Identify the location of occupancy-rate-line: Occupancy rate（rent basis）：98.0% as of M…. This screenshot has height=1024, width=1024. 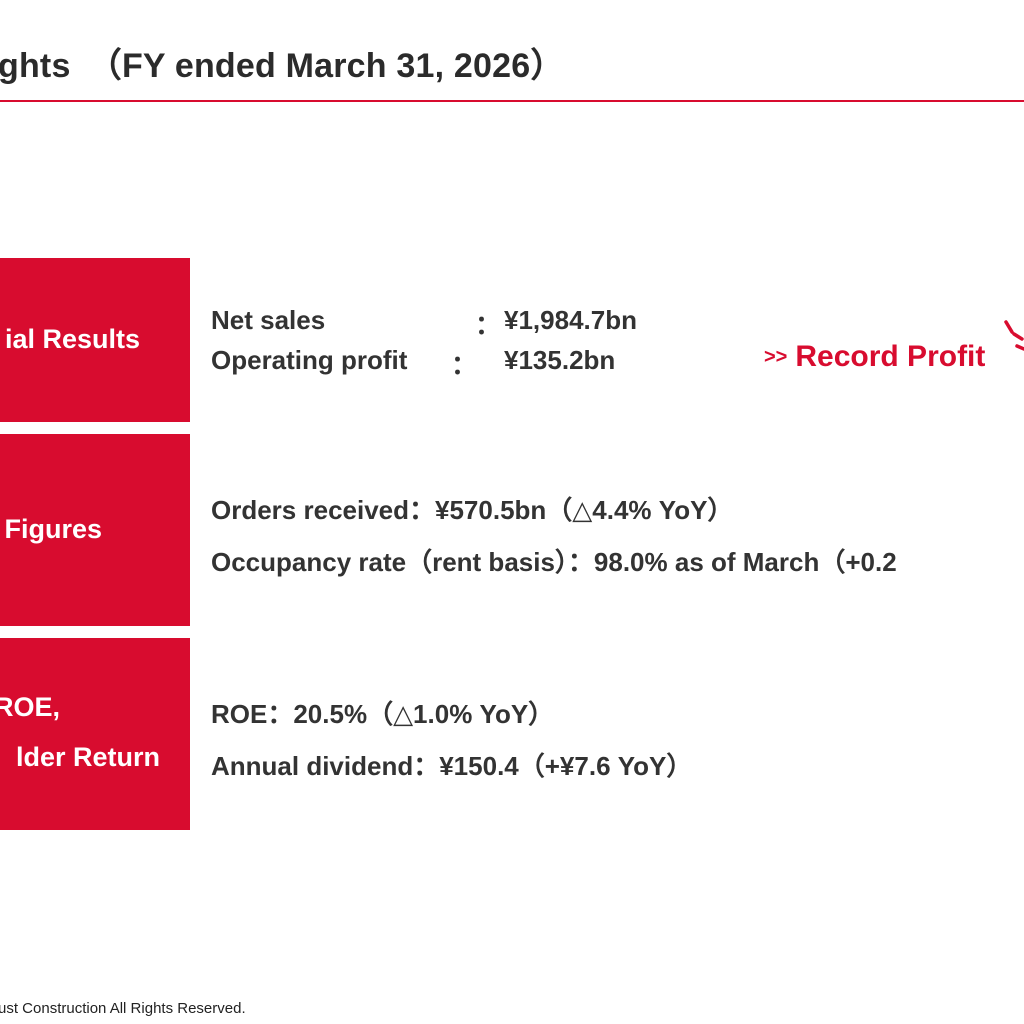
(554, 562).